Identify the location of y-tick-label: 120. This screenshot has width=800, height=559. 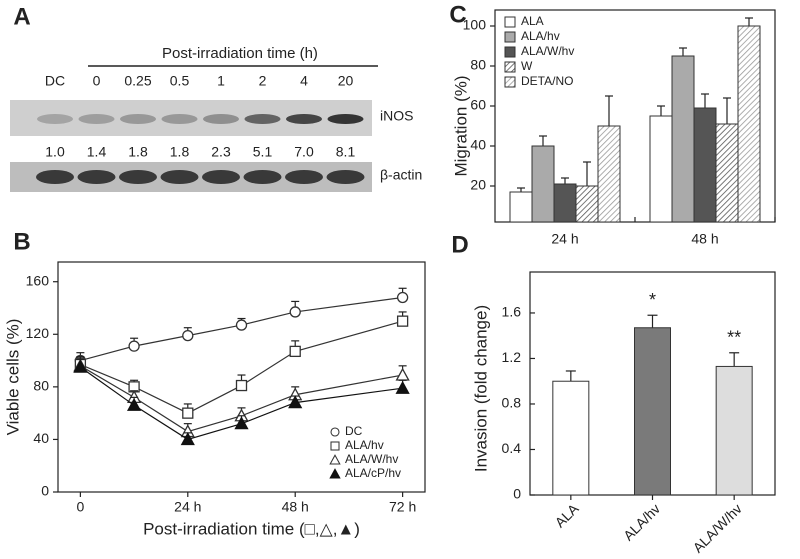
(38, 333).